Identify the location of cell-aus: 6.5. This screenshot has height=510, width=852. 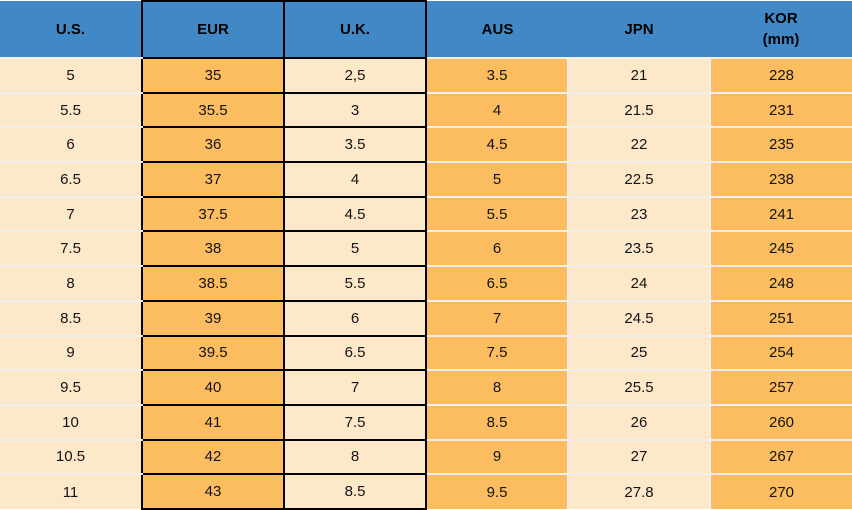
(497, 284).